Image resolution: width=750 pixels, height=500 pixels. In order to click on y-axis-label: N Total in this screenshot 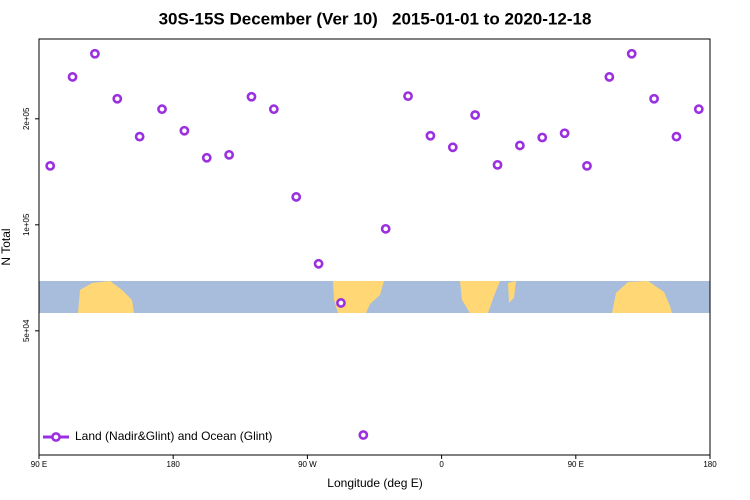, I will do `click(6, 246)`.